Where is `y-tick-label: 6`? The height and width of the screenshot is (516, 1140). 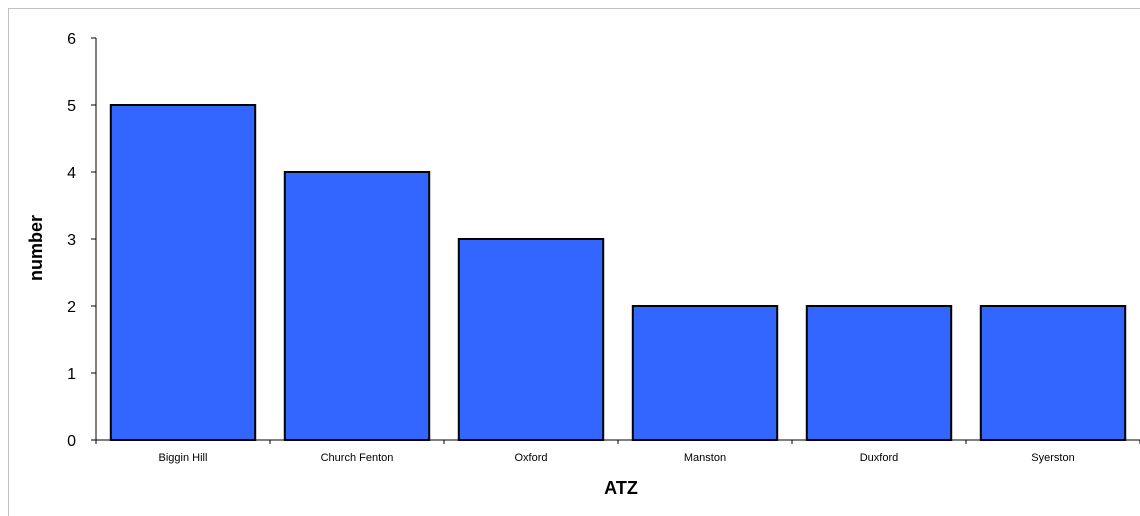 y-tick-label: 6 is located at coordinates (71, 39).